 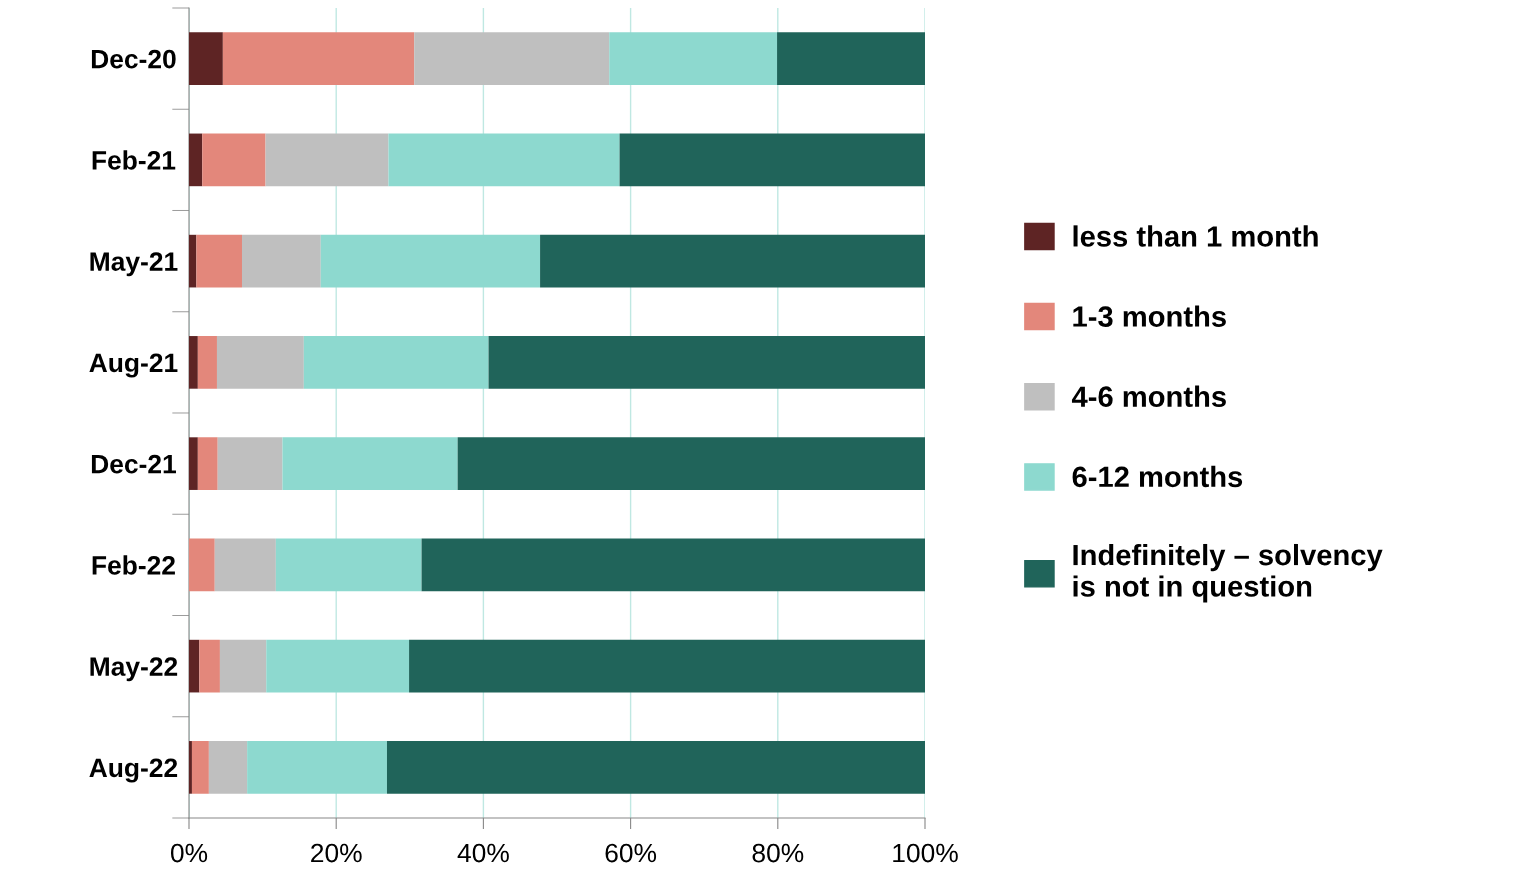 I want to click on x-tick-label: 20%, so click(x=336, y=853).